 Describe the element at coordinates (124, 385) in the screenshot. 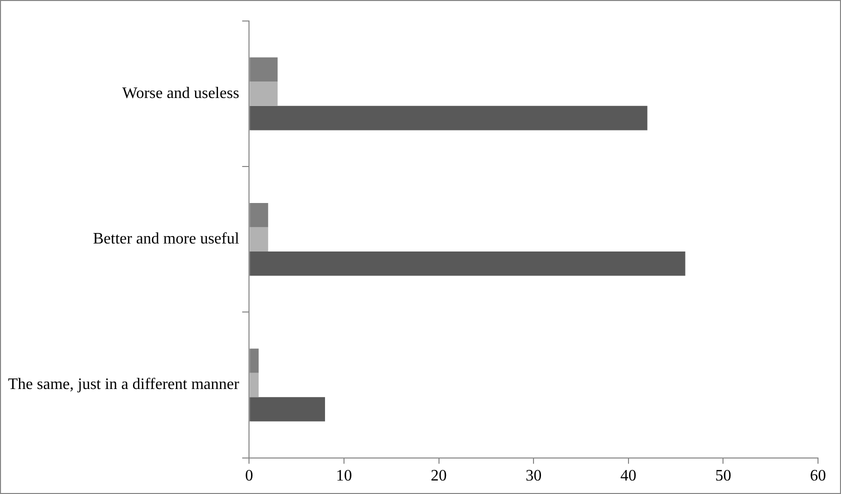

I see `y-tick-label: The same, just in a different manner` at that location.